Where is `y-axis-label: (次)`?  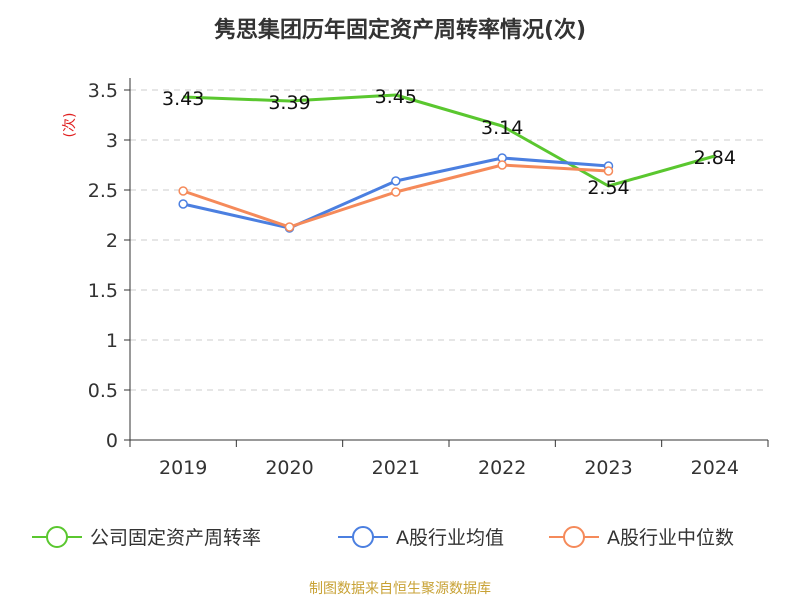
y-axis-label: (次) is located at coordinates (70, 125).